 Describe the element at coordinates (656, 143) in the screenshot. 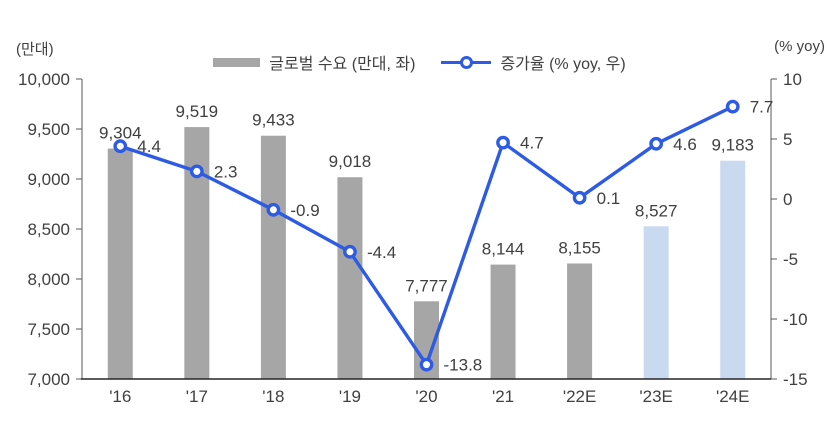

I see `line-marker-'23E` at that location.